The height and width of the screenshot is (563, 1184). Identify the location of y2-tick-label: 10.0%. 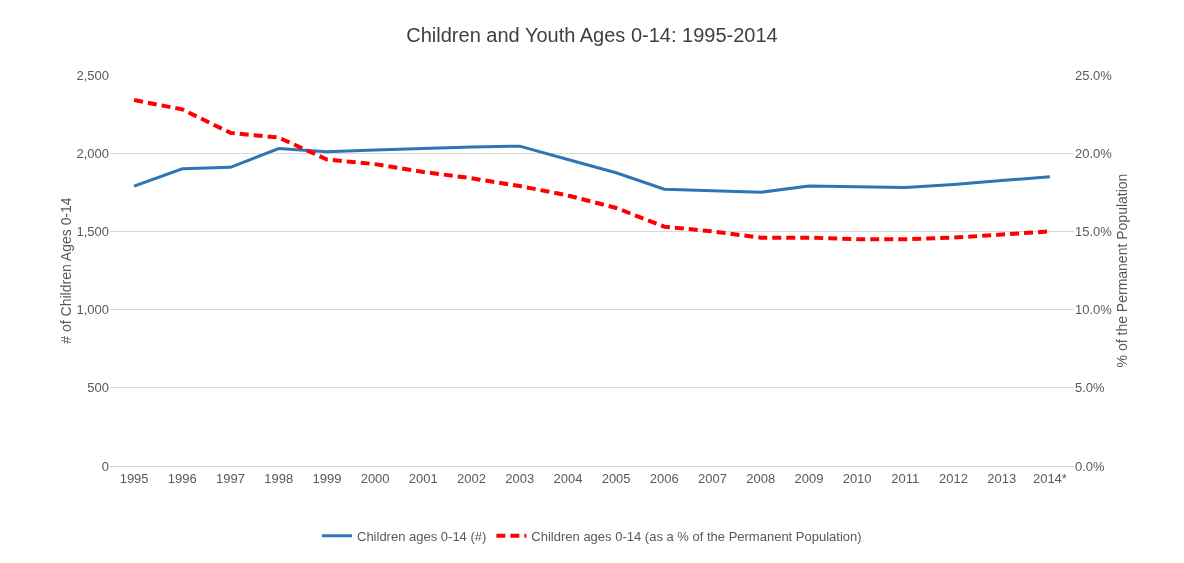
(1094, 310).